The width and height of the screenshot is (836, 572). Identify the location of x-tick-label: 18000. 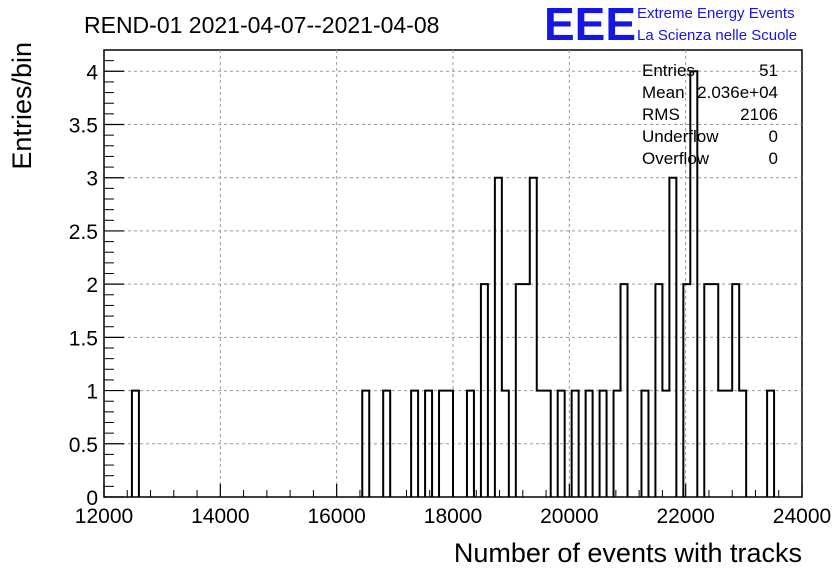
(453, 516).